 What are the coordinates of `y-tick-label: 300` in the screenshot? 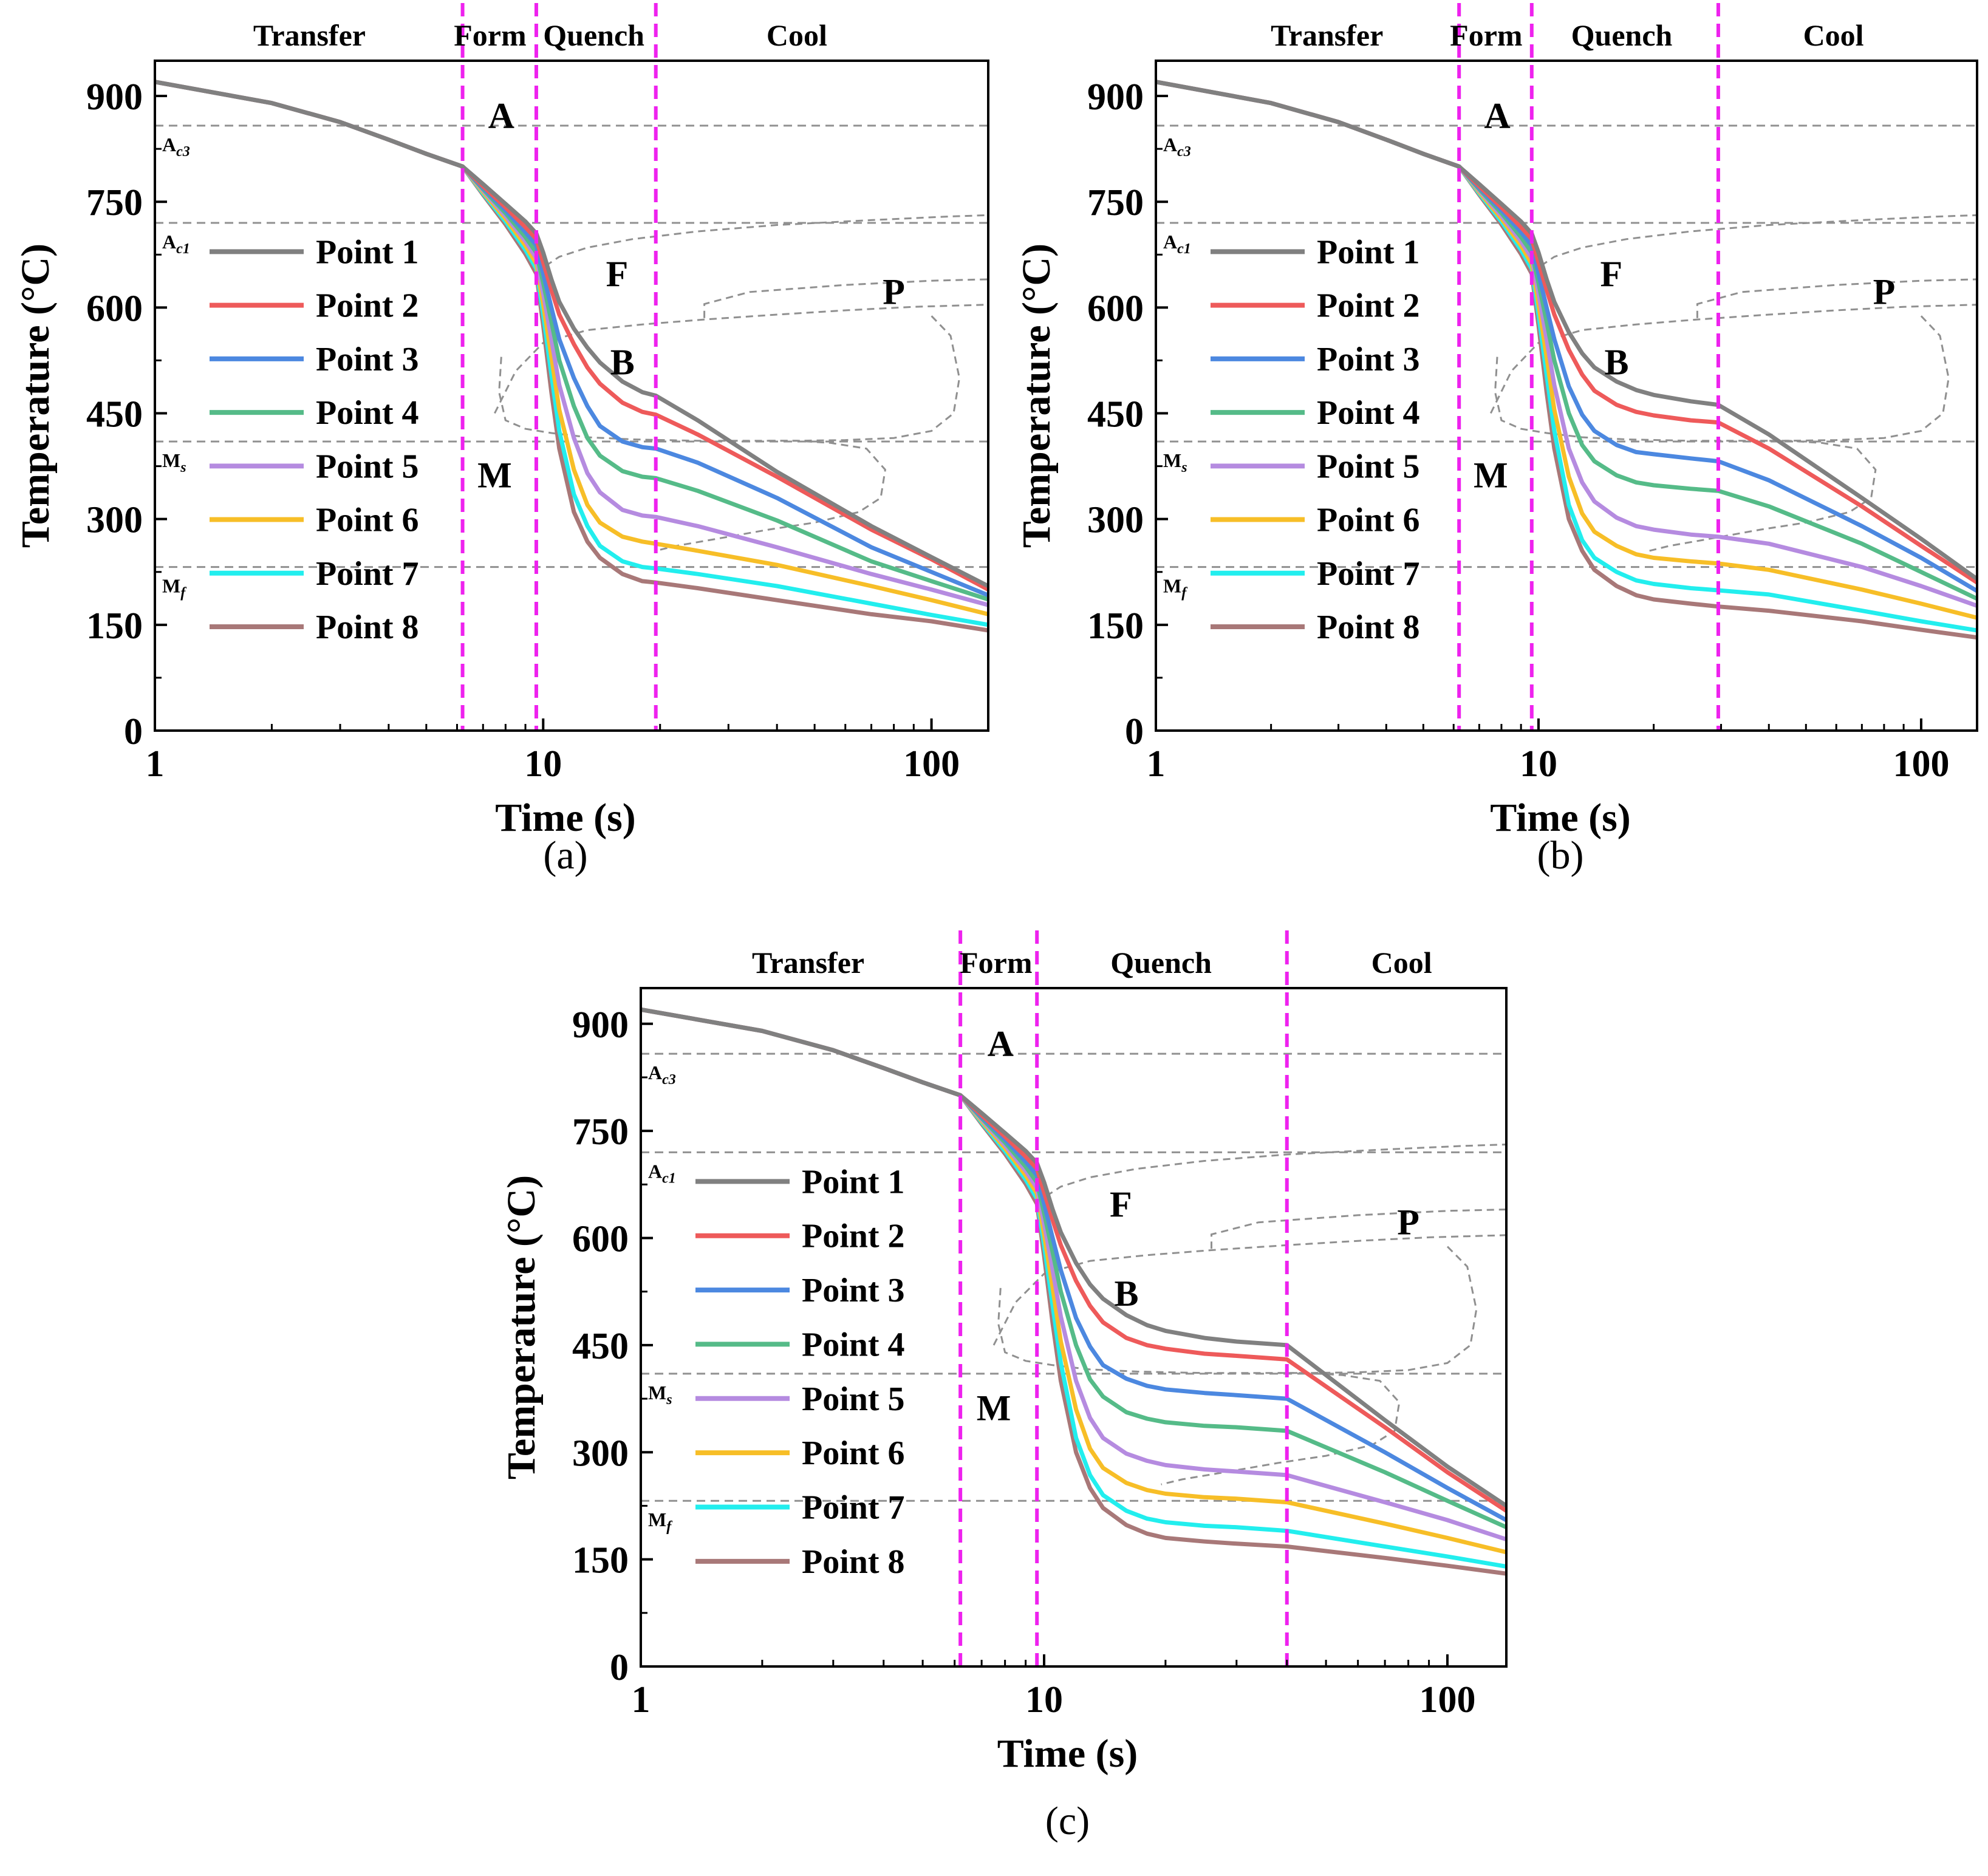 It's located at (1115, 520).